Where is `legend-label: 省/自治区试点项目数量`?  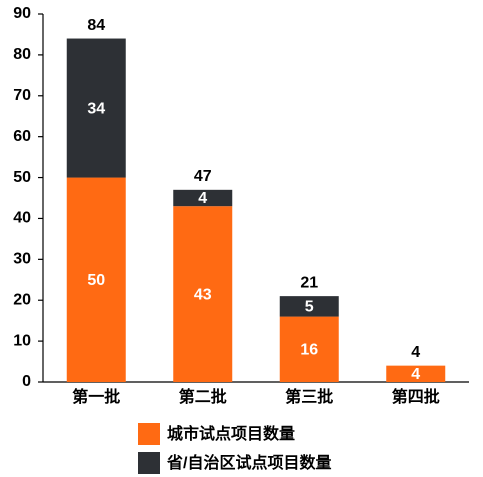
legend-label: 省/自治区试点项目数量 is located at coordinates (248, 462).